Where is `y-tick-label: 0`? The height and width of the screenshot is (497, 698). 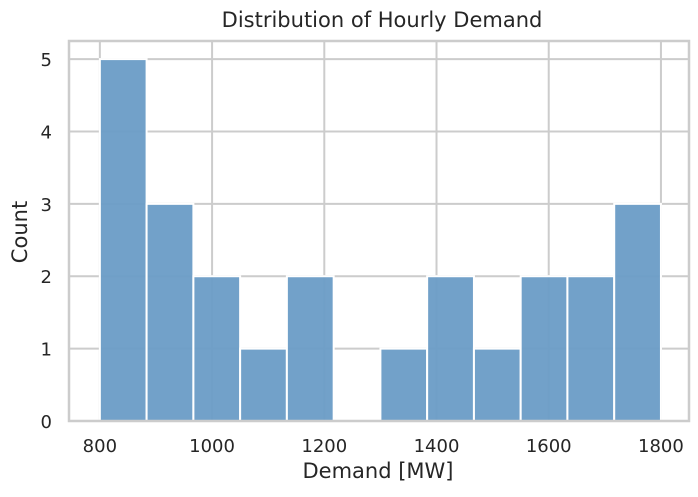
y-tick-label: 0 is located at coordinates (46, 422).